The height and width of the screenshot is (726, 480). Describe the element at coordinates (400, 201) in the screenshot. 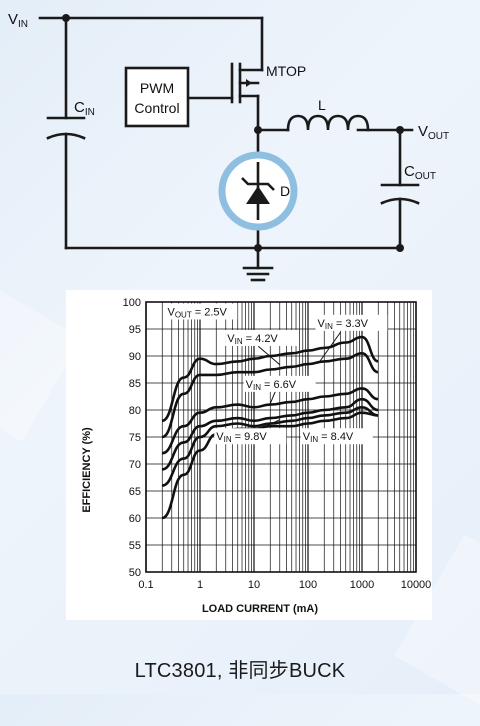

I see `cout-plate-curved` at that location.